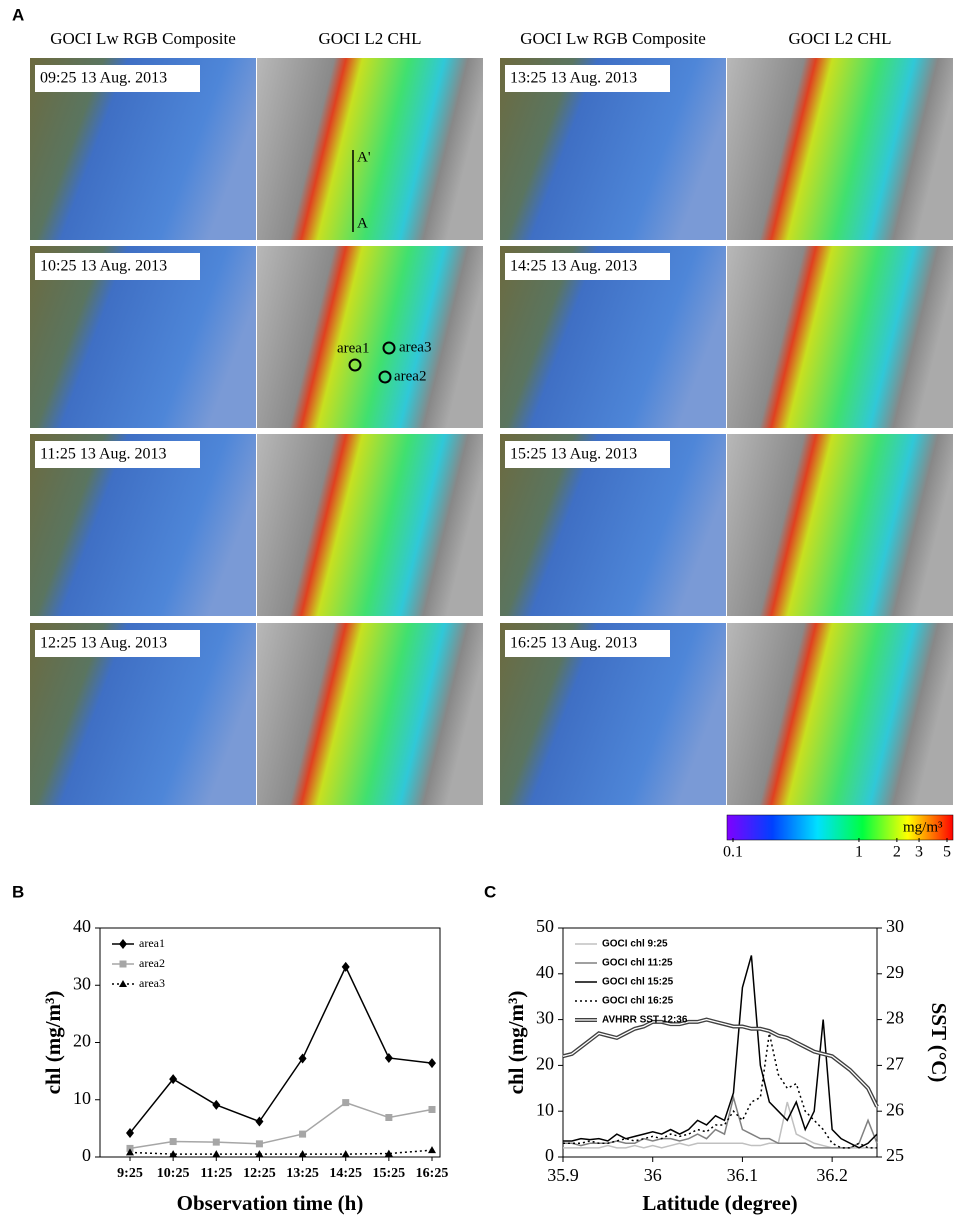 This screenshot has width=957, height=1219. I want to click on x-tick-label: 15:25, so click(389, 1173).